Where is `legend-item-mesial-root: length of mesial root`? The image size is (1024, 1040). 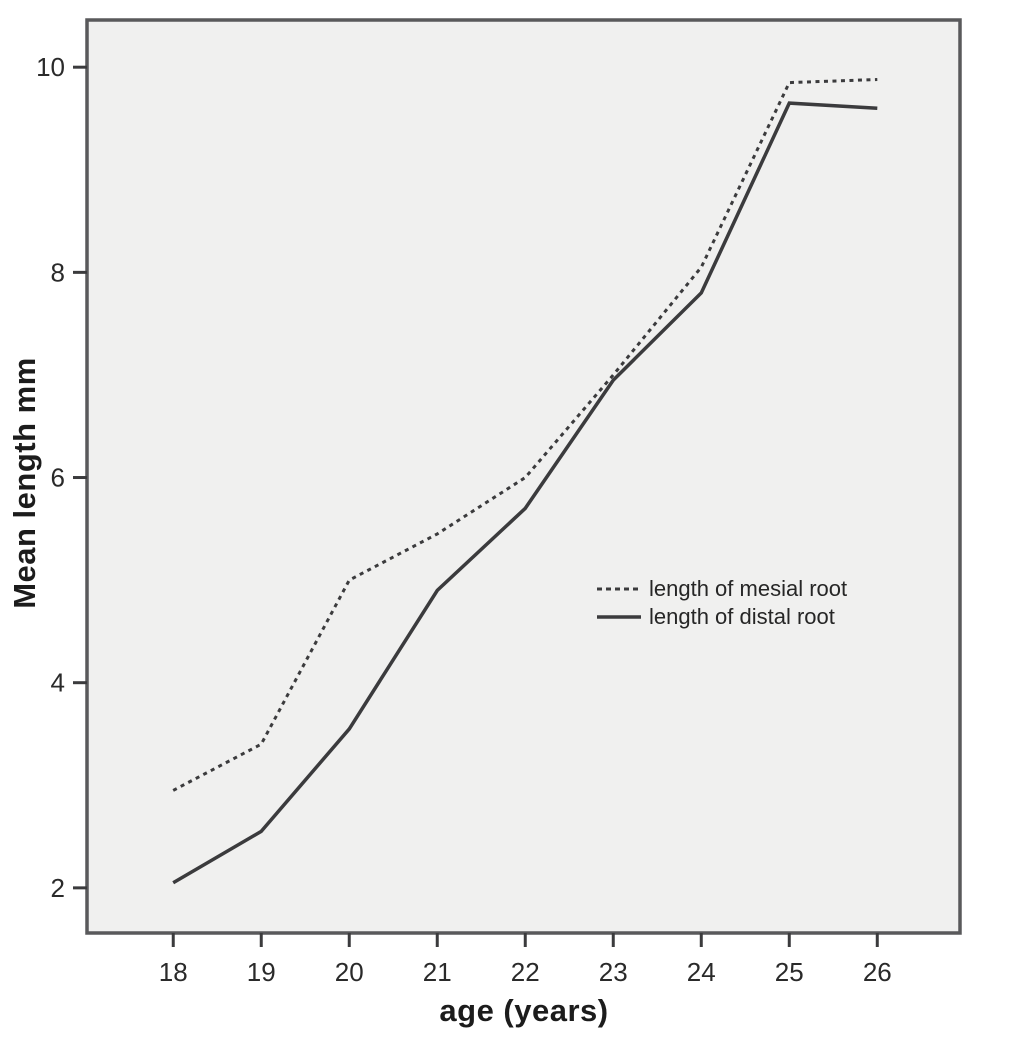
legend-item-mesial-root: length of mesial root is located at coordinates (721, 589).